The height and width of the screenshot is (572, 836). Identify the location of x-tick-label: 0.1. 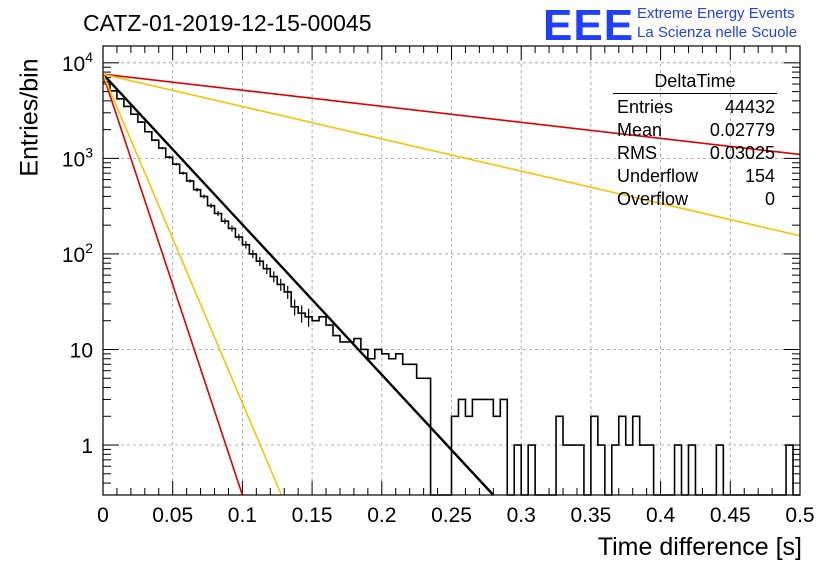
(242, 515).